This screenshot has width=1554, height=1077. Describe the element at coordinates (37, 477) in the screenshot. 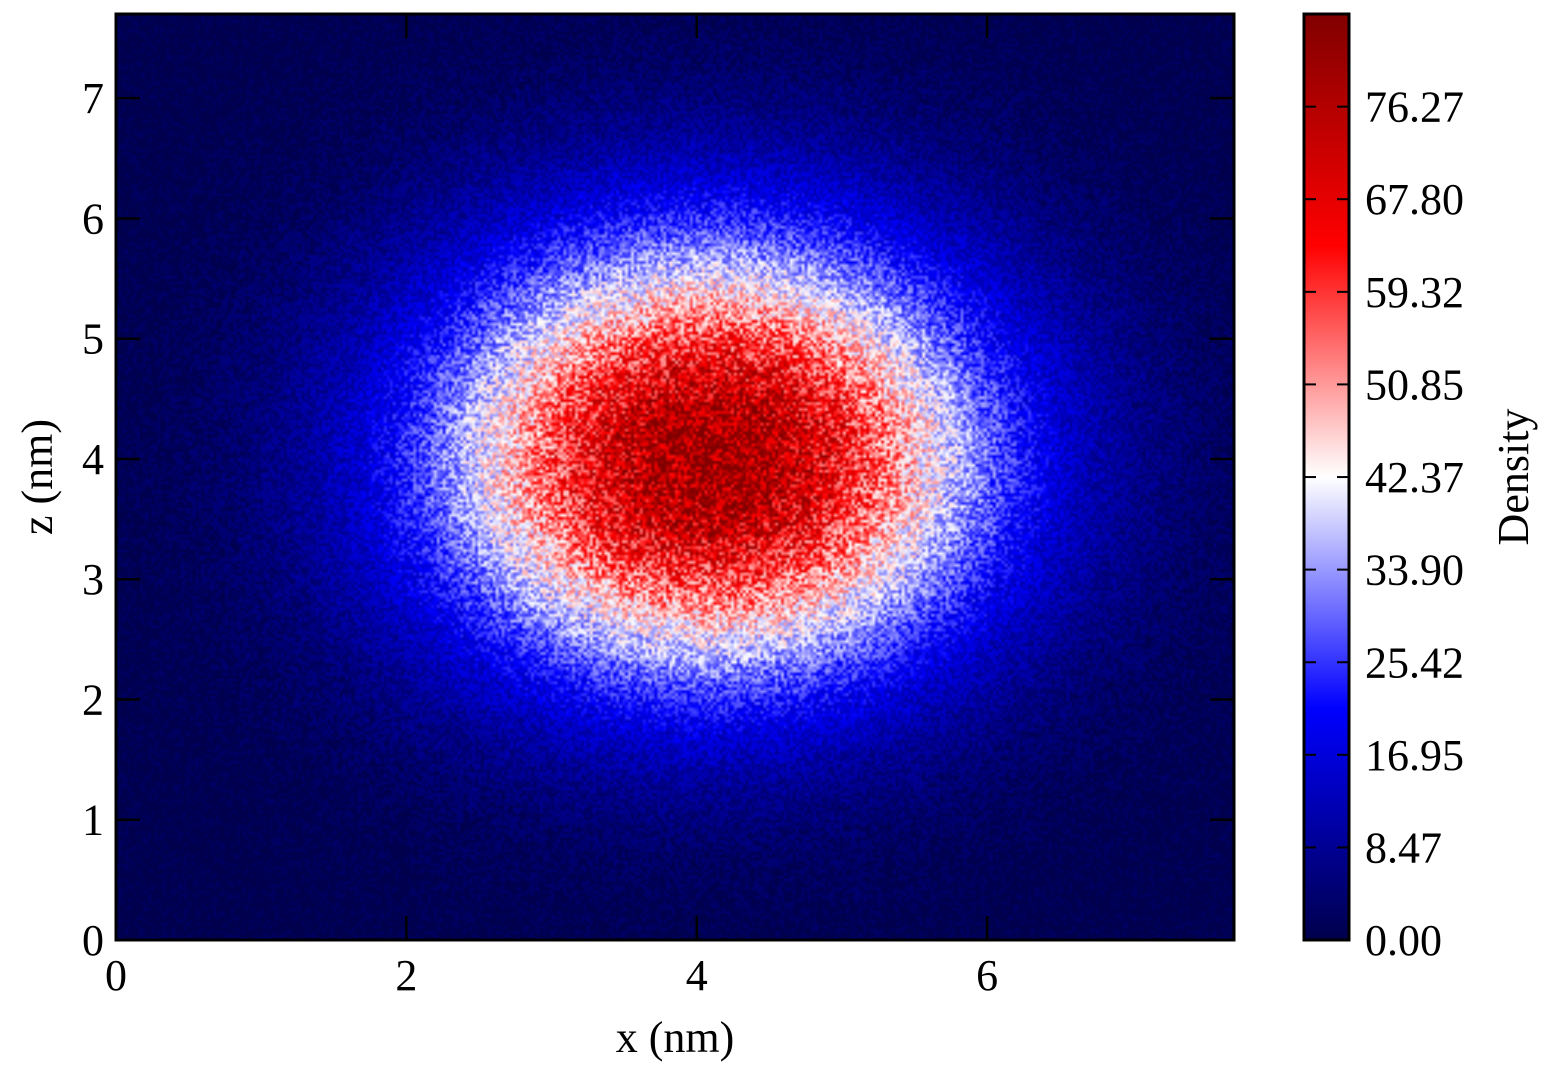

I see `y-axis-label: z (nm)` at that location.